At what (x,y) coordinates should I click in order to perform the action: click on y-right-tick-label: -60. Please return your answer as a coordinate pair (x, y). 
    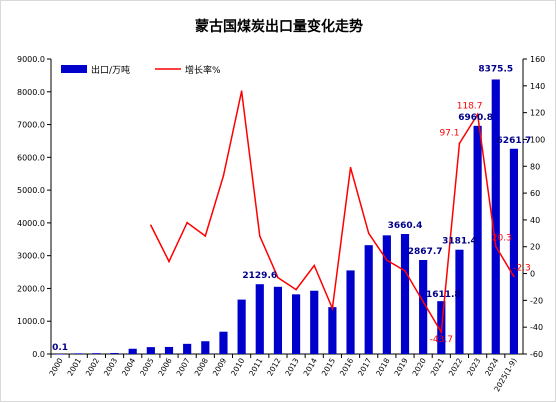
    Looking at the image, I should click on (536, 354).